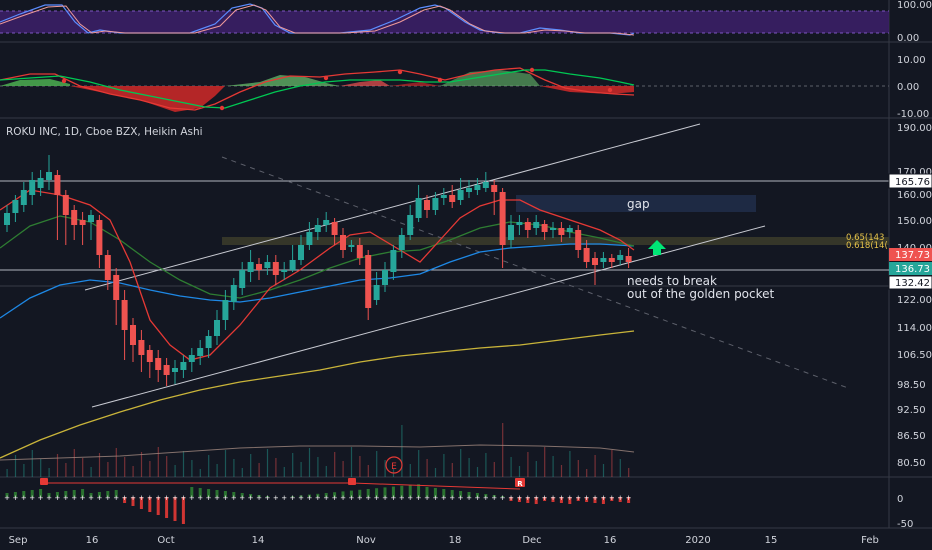  I want to click on price-tick: 86.50, so click(911, 436).